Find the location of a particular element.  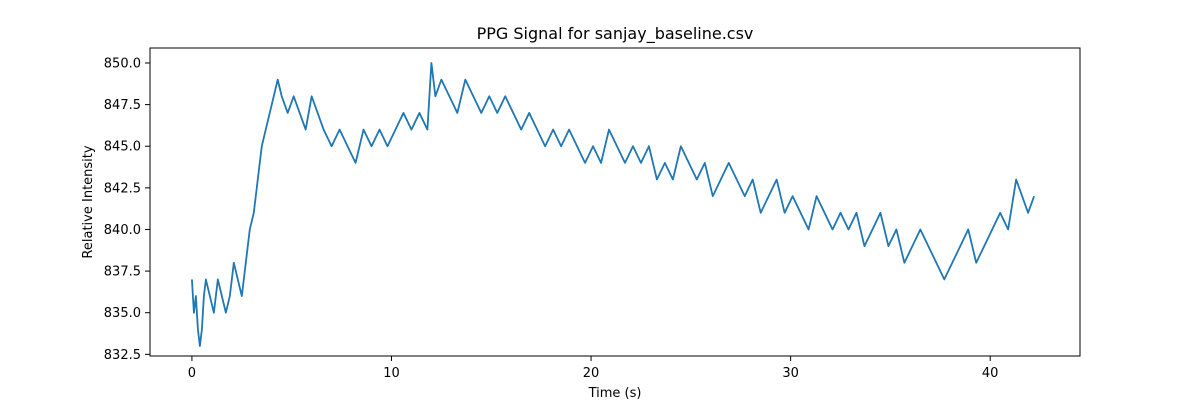

y-tick-label: 837.5 is located at coordinates (122, 272).